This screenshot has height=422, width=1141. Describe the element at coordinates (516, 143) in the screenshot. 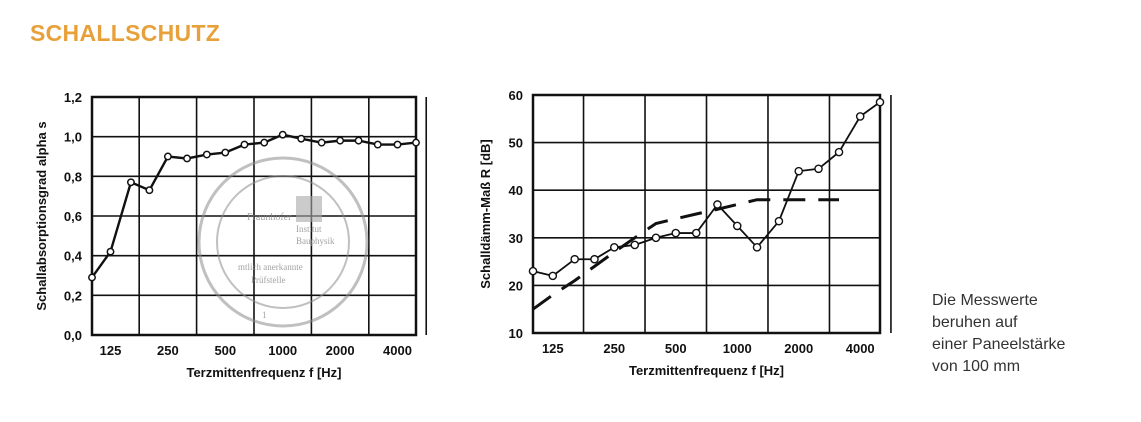

I see `y-tick-label: 50` at that location.